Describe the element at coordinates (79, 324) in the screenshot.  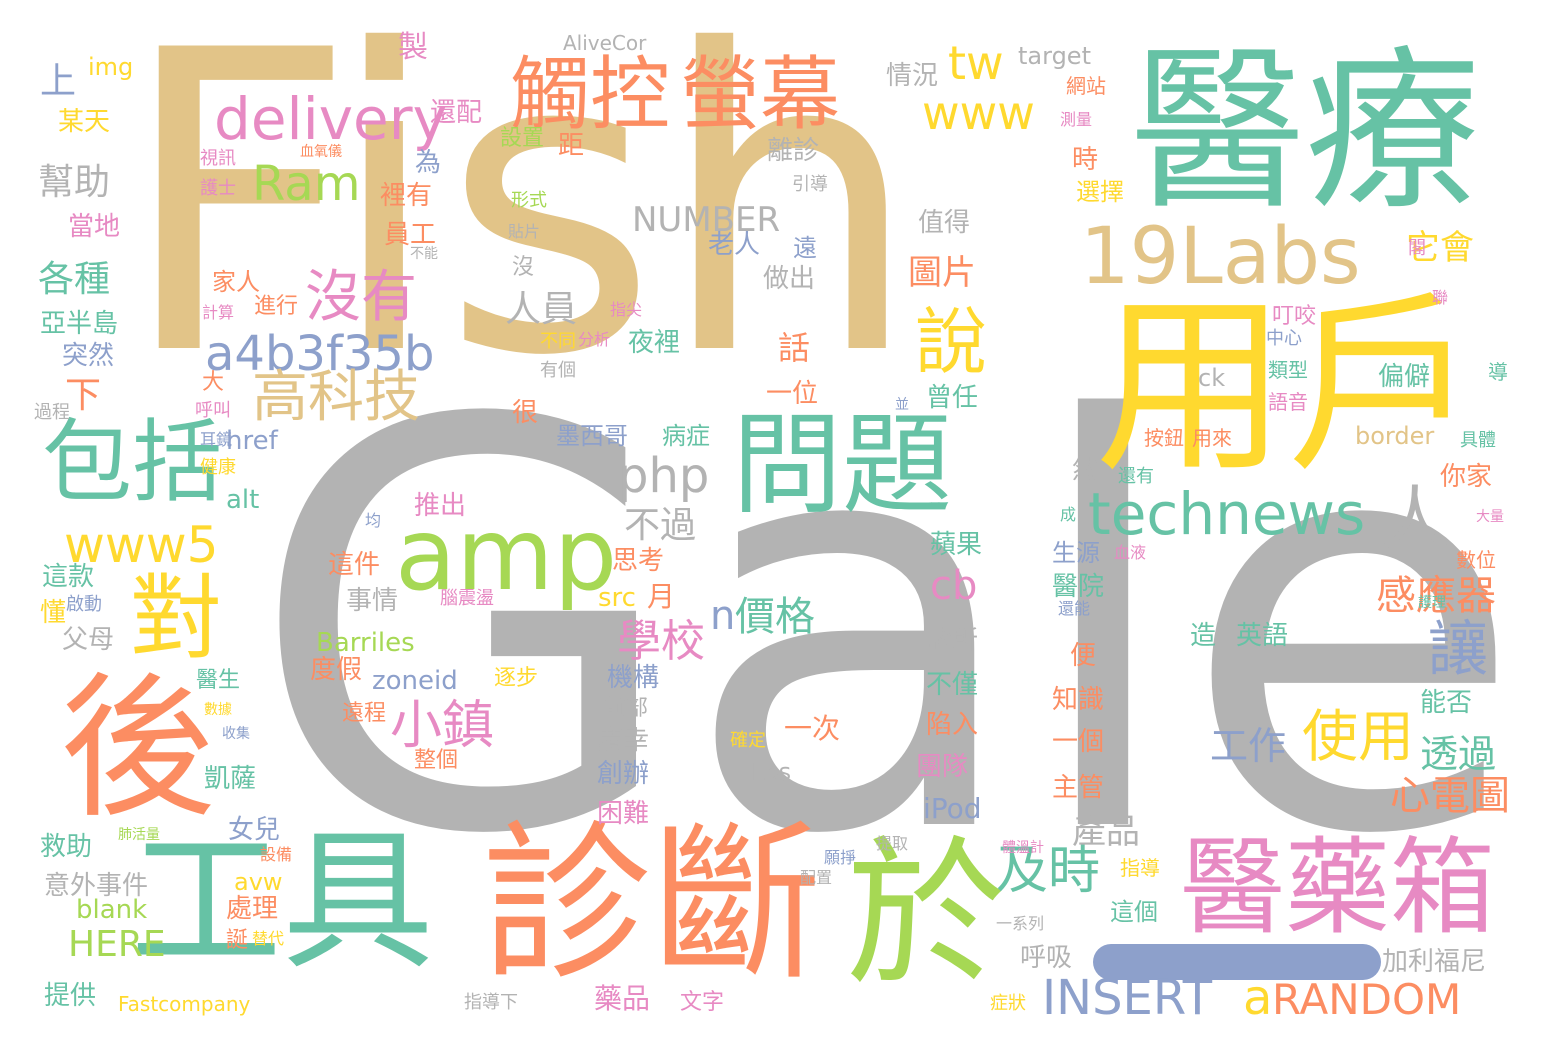
I see `word-peninsula: 亞半島` at that location.